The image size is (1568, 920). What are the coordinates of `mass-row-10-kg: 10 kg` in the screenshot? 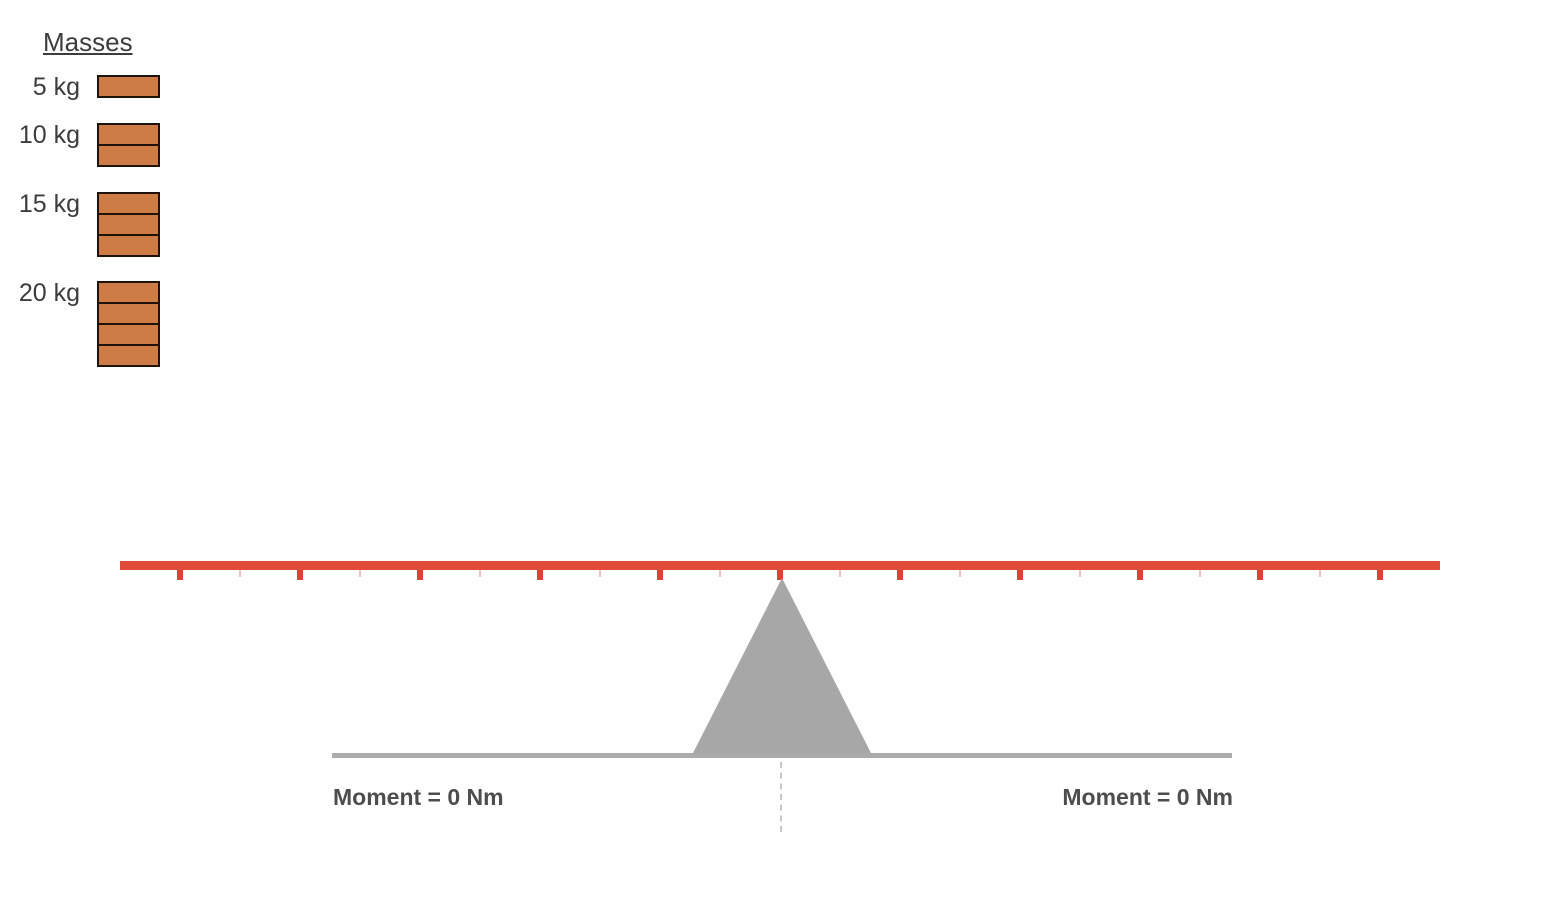 It's located at (80, 145).